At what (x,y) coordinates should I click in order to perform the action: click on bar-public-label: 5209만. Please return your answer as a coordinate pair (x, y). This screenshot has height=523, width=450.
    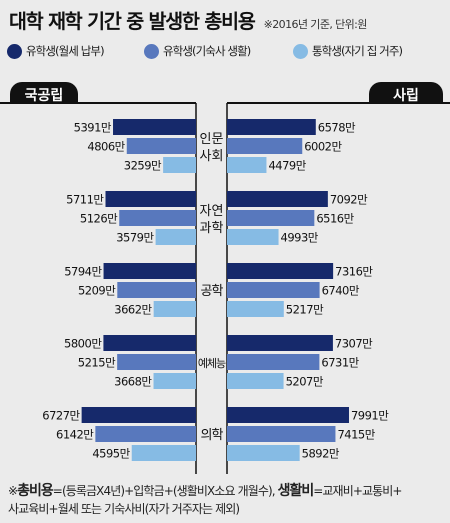
    Looking at the image, I should click on (97, 291).